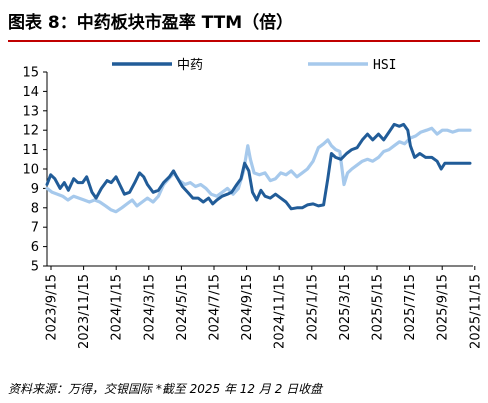 The image size is (488, 403). Describe the element at coordinates (149, 307) in the screenshot. I see `x-tick-label: 2024/3/15` at that location.